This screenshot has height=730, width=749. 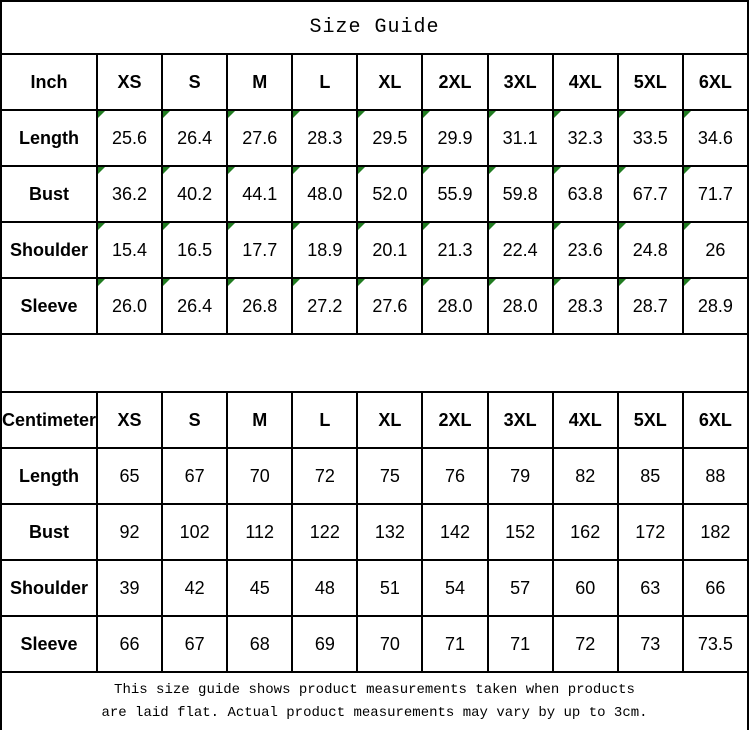 I want to click on measurement-value: 26.8, so click(x=260, y=305).